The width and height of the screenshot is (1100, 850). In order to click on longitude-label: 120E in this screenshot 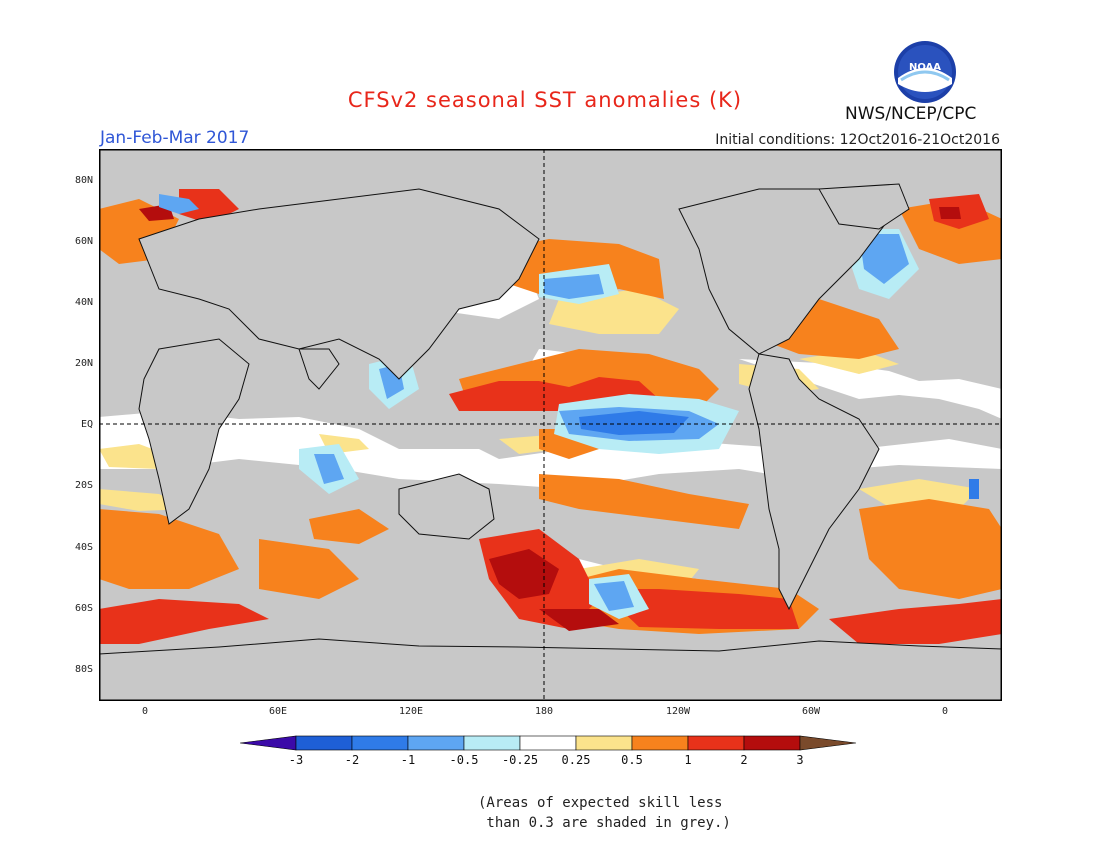, I will do `click(411, 711)`.